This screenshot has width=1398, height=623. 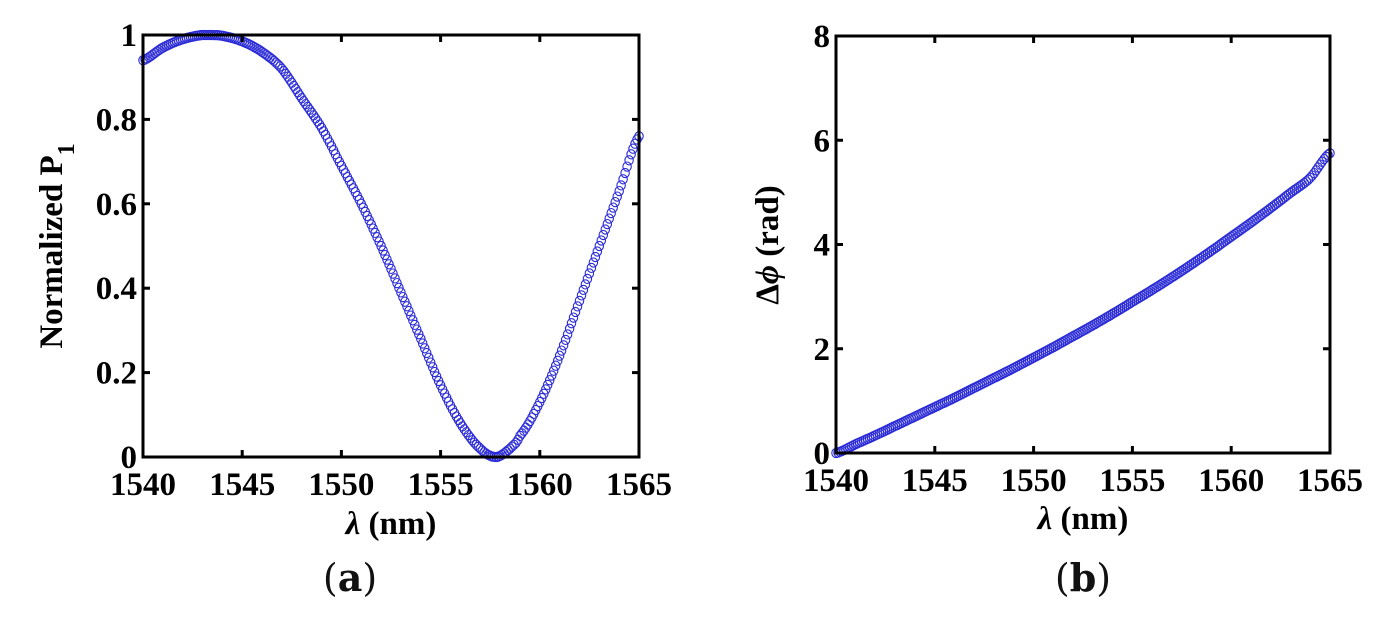 What do you see at coordinates (129, 36) in the screenshot?
I see `y-tick-label: 1` at bounding box center [129, 36].